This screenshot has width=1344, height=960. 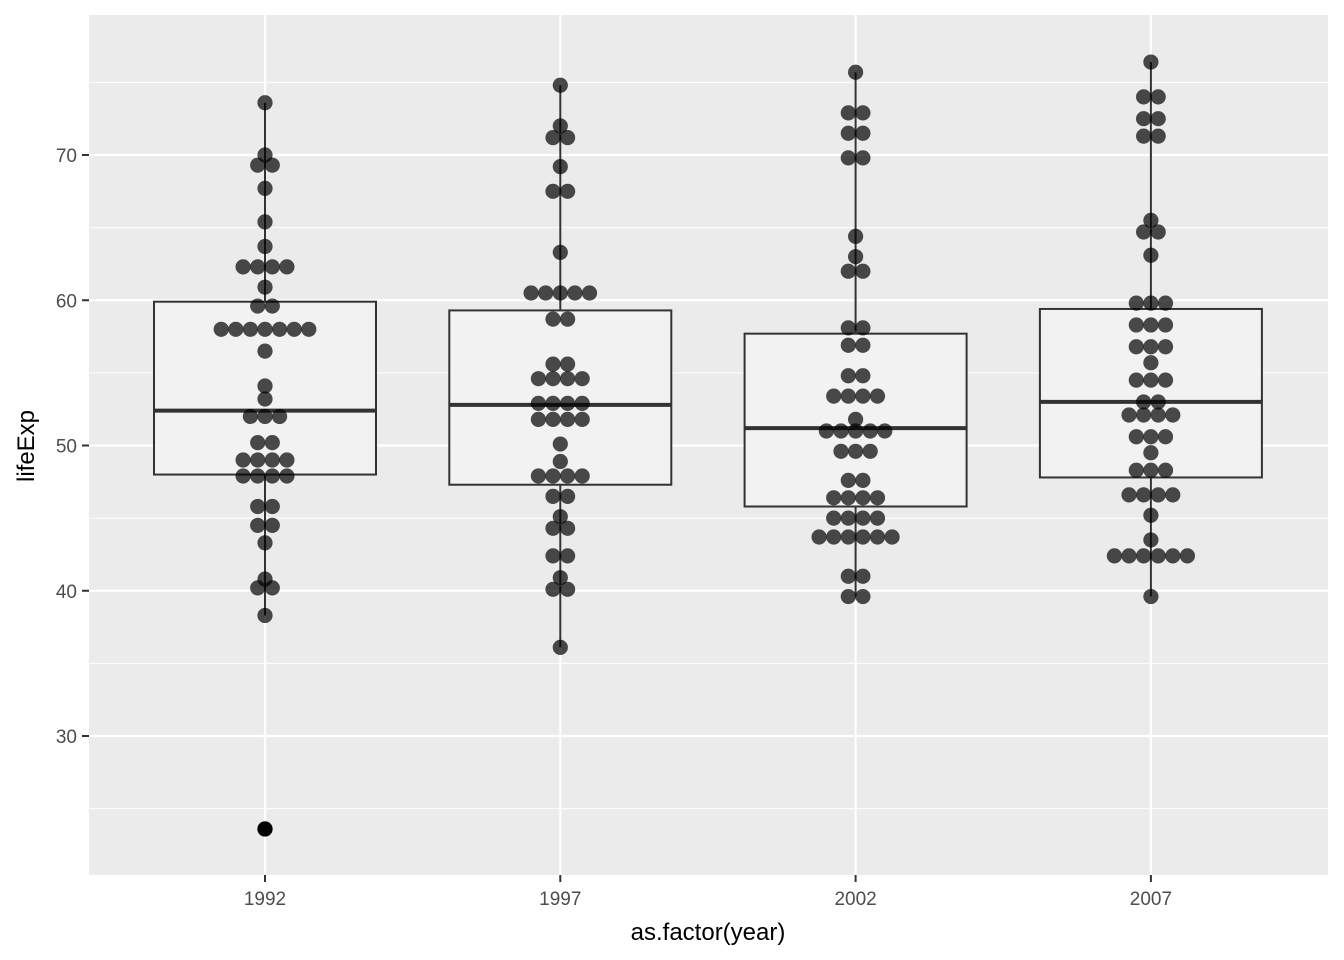 I want to click on dots-1992, so click(x=265, y=466).